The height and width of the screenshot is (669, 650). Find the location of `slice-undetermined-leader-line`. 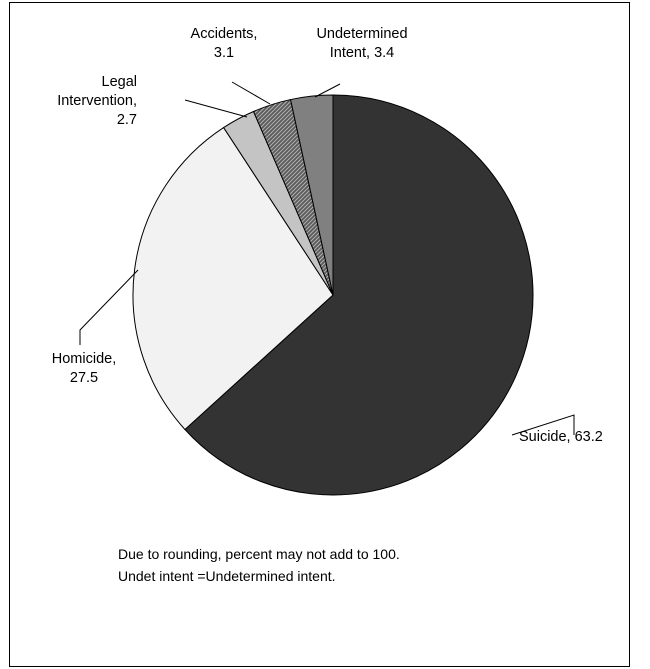

slice-undetermined-leader-line is located at coordinates (327, 90).